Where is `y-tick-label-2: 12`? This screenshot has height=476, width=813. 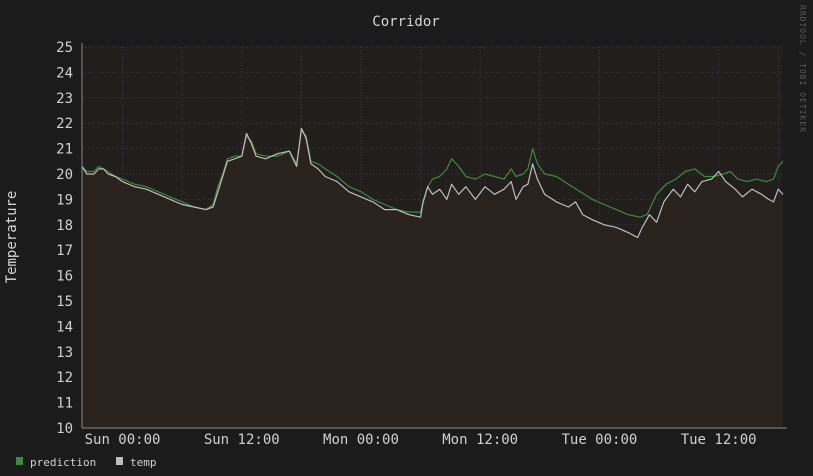 y-tick-label-2: 12 is located at coordinates (64, 378).